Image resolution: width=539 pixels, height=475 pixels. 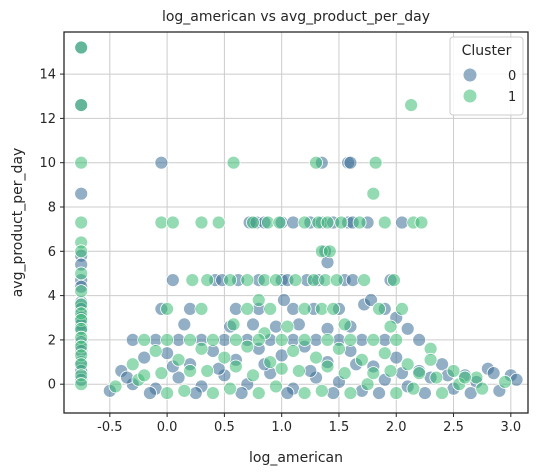 What do you see at coordinates (52, 296) in the screenshot?
I see `y-tick-label: 4` at bounding box center [52, 296].